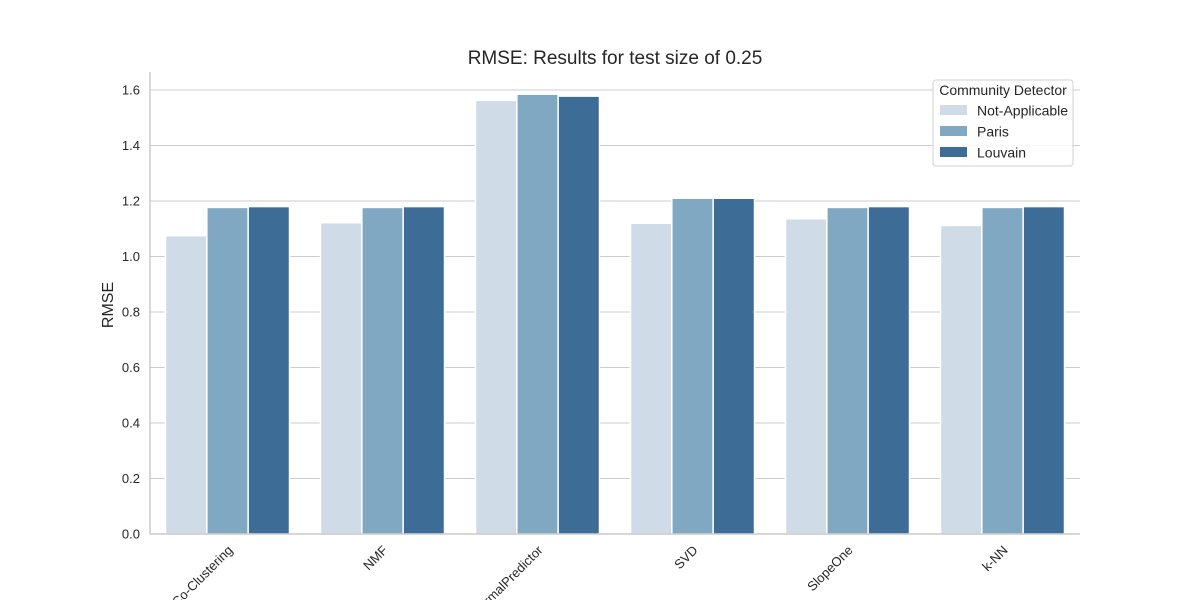 This screenshot has width=1200, height=605. What do you see at coordinates (995, 559) in the screenshot?
I see `x-tick-label: k-NN` at bounding box center [995, 559].